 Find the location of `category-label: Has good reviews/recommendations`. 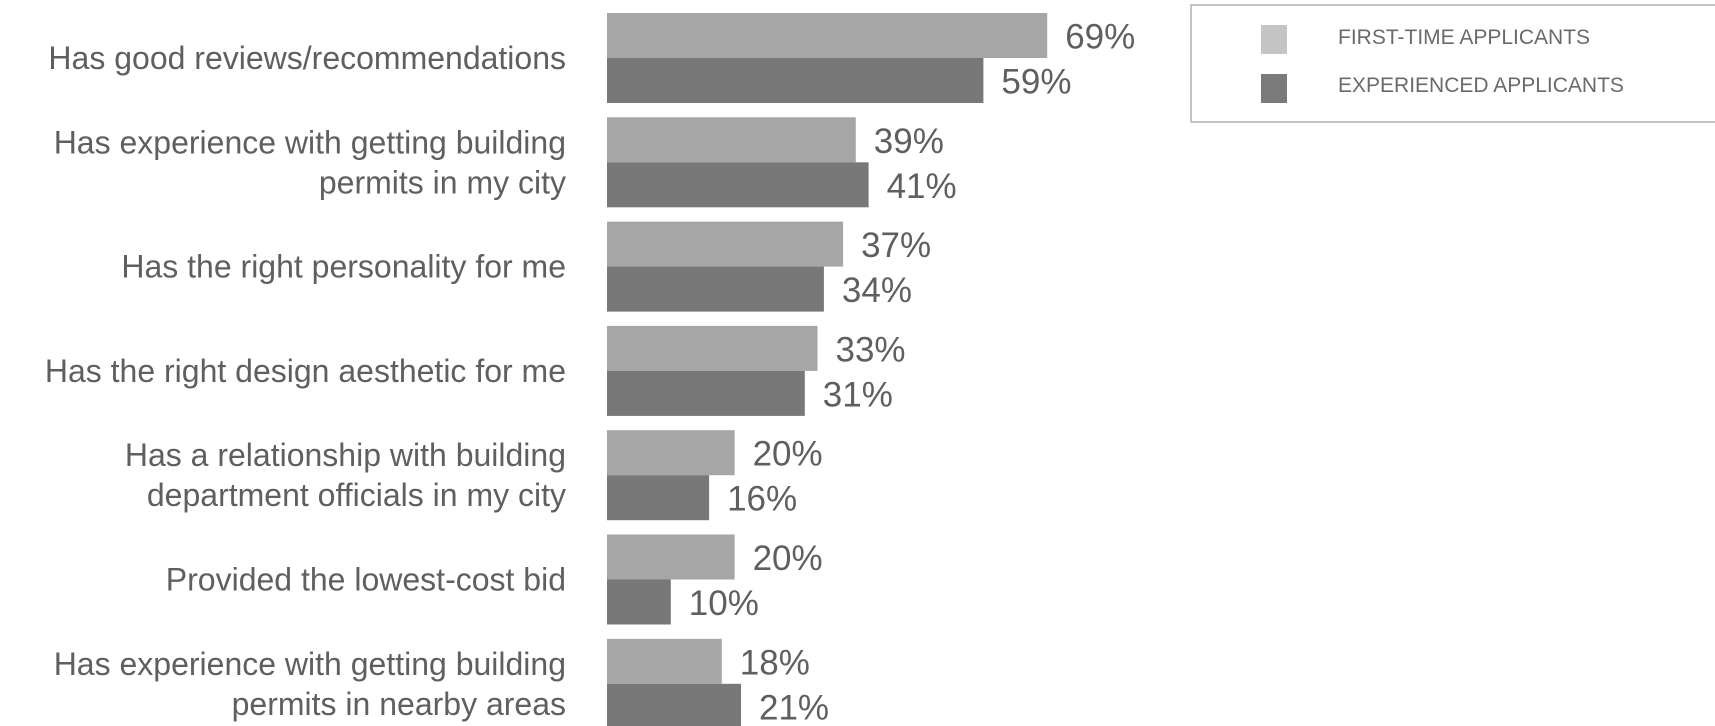

category-label: Has good reviews/recommendations is located at coordinates (307, 58).